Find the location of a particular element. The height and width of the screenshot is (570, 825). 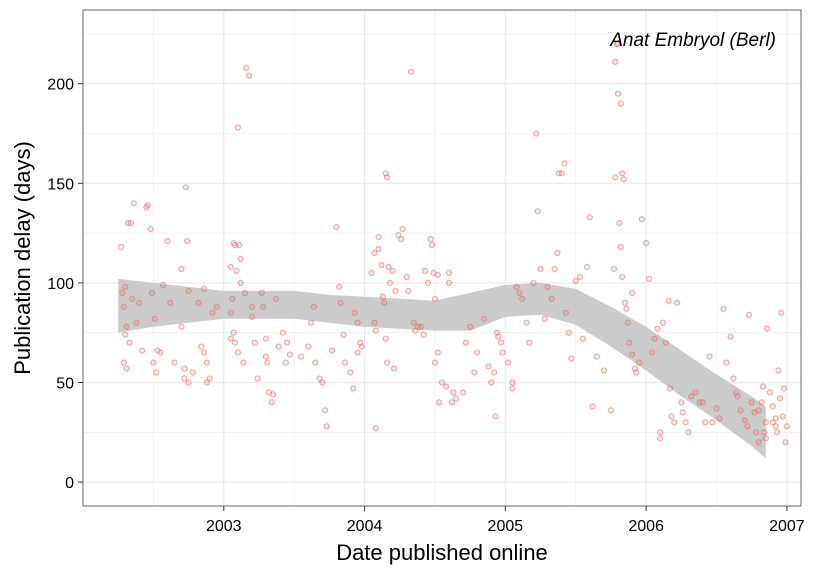

journal-annotation: Anat Embryol (Berl) is located at coordinates (692, 40).